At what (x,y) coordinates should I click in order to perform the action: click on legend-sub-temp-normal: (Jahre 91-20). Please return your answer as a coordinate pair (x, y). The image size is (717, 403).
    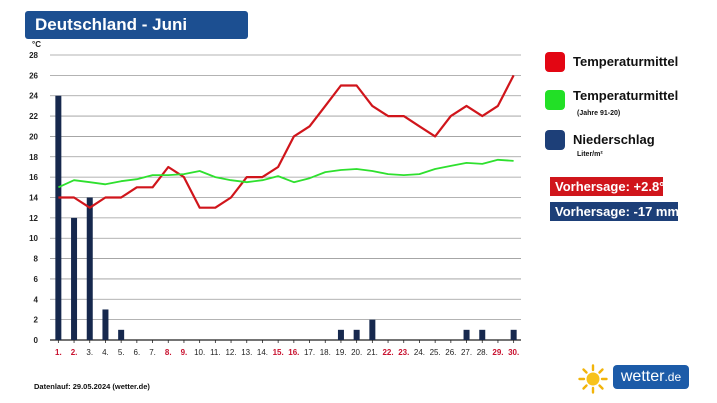
    Looking at the image, I should click on (599, 113).